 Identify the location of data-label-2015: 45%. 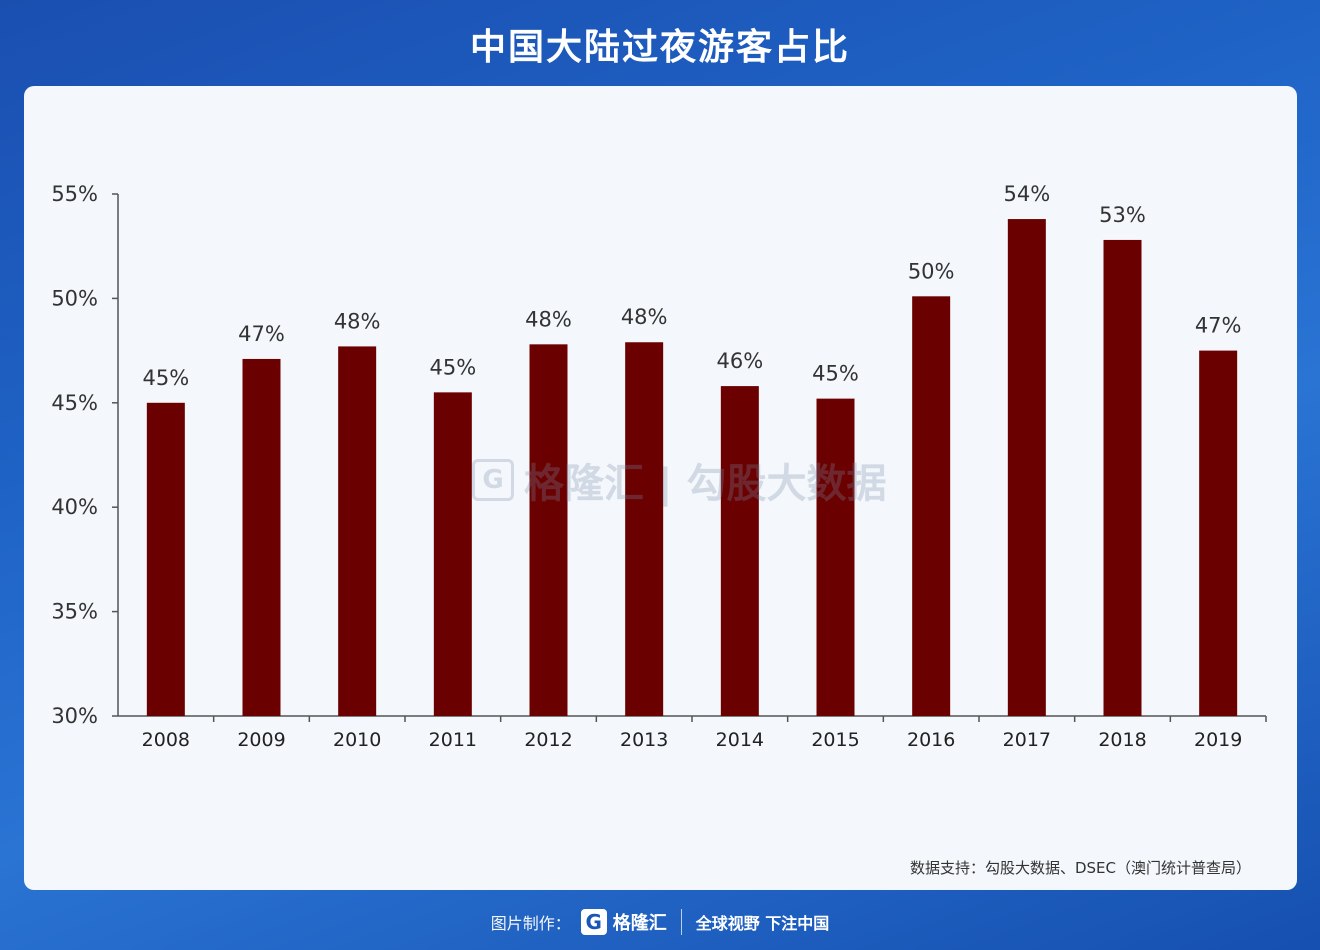
(835, 374).